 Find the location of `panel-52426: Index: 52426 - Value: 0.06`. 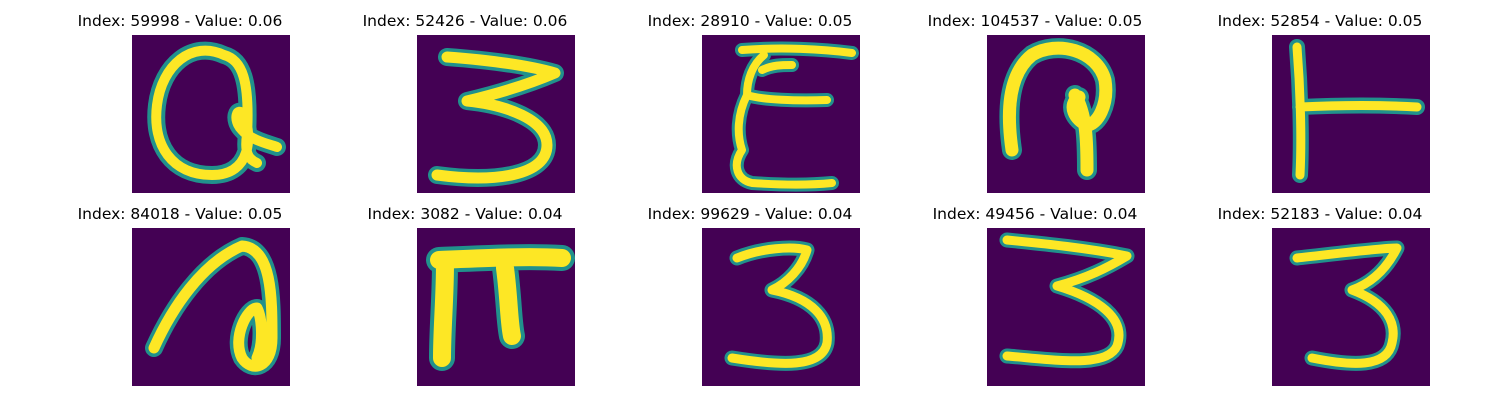

panel-52426: Index: 52426 - Value: 0.06 is located at coordinates (465, 106).